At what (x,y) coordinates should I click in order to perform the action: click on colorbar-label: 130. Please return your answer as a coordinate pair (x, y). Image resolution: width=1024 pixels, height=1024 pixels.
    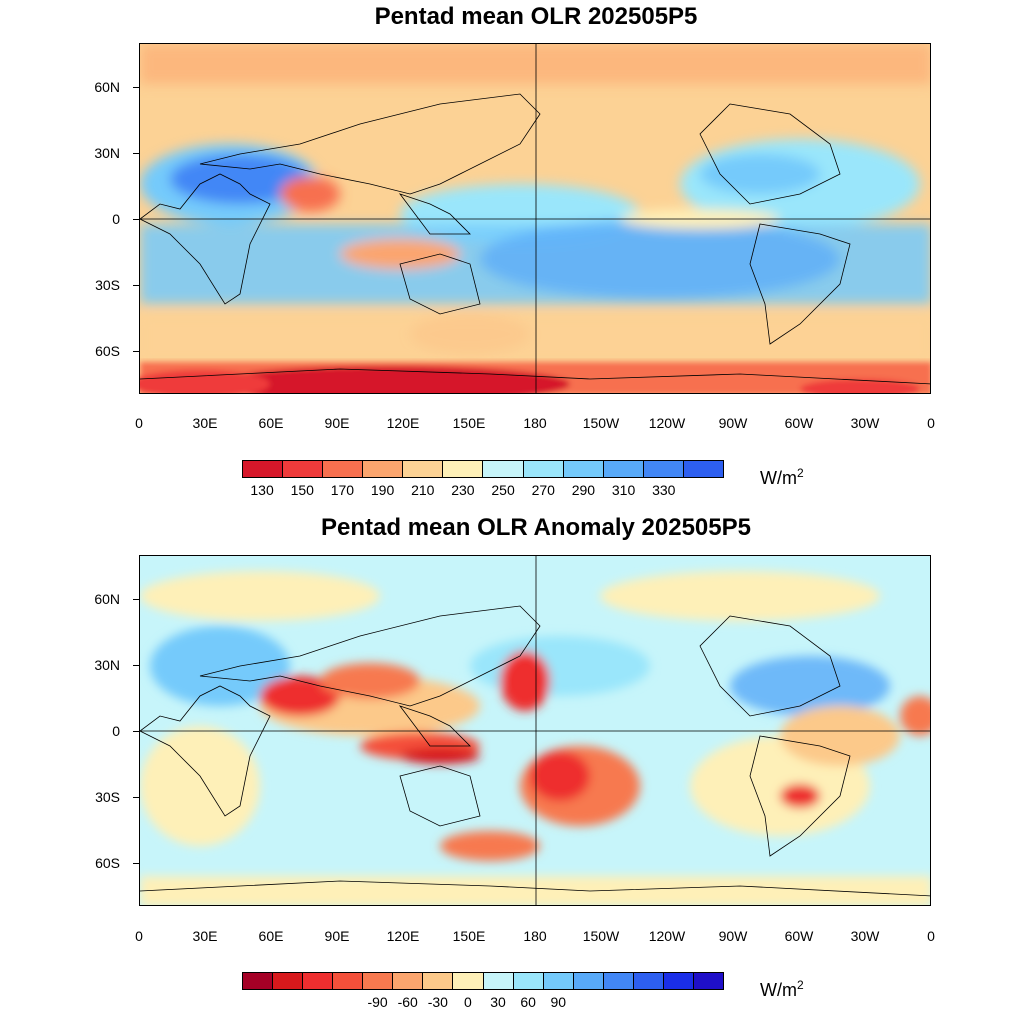
    Looking at the image, I should click on (262, 490).